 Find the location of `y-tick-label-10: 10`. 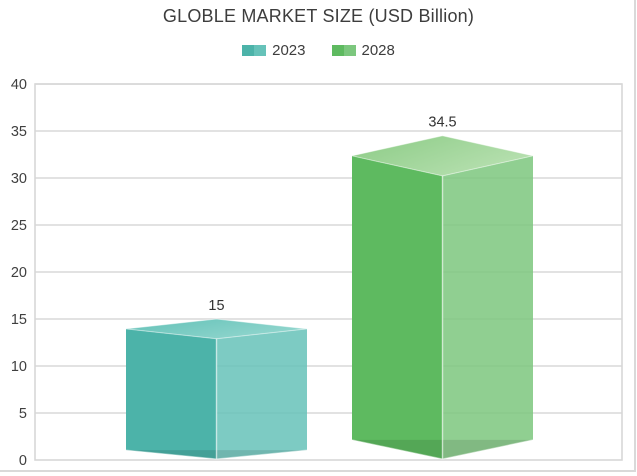

y-tick-label-10: 10 is located at coordinates (19, 367).